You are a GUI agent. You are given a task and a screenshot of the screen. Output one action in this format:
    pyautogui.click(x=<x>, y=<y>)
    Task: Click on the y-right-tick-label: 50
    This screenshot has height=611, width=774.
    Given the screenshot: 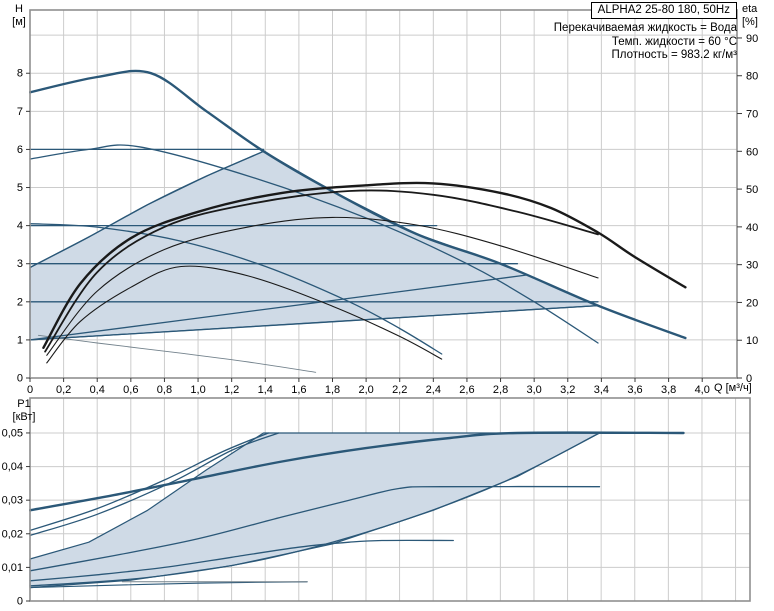 What is the action you would take?
    pyautogui.click(x=752, y=190)
    